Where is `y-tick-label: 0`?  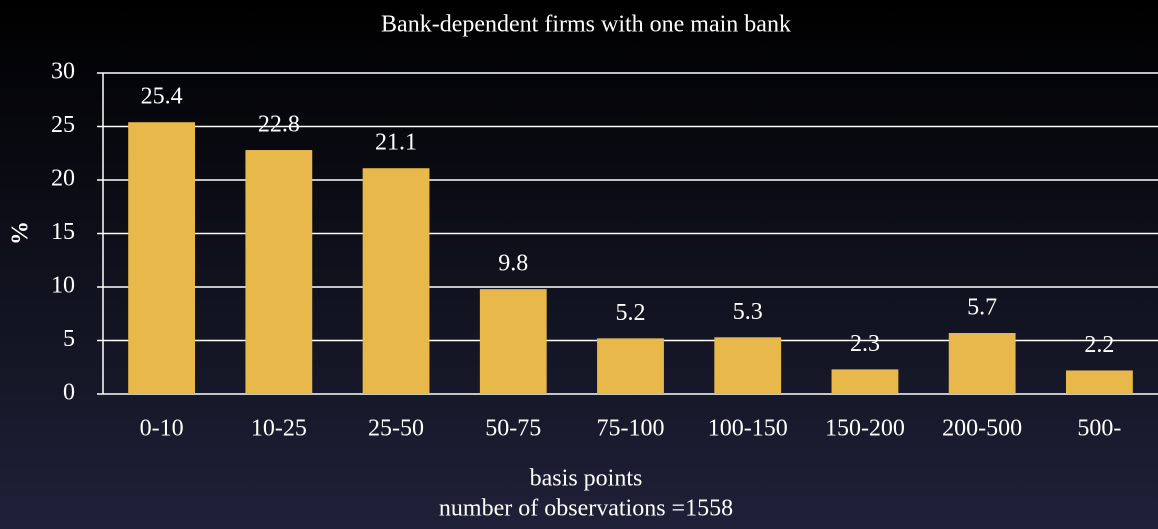 y-tick-label: 0 is located at coordinates (69, 393).